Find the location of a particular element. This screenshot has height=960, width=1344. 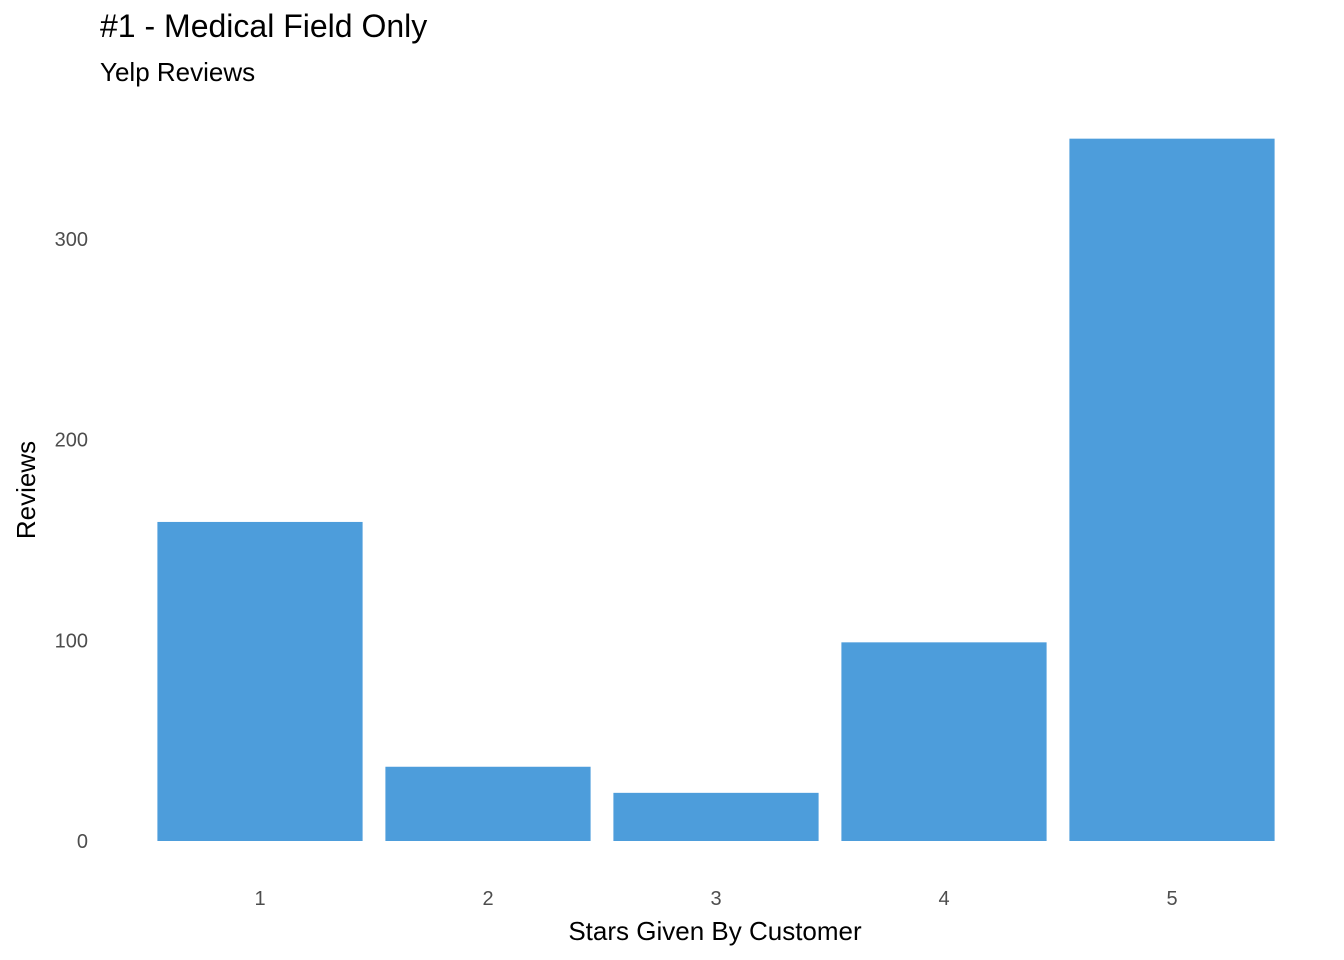

y-tick-label: 100 is located at coordinates (71, 641).